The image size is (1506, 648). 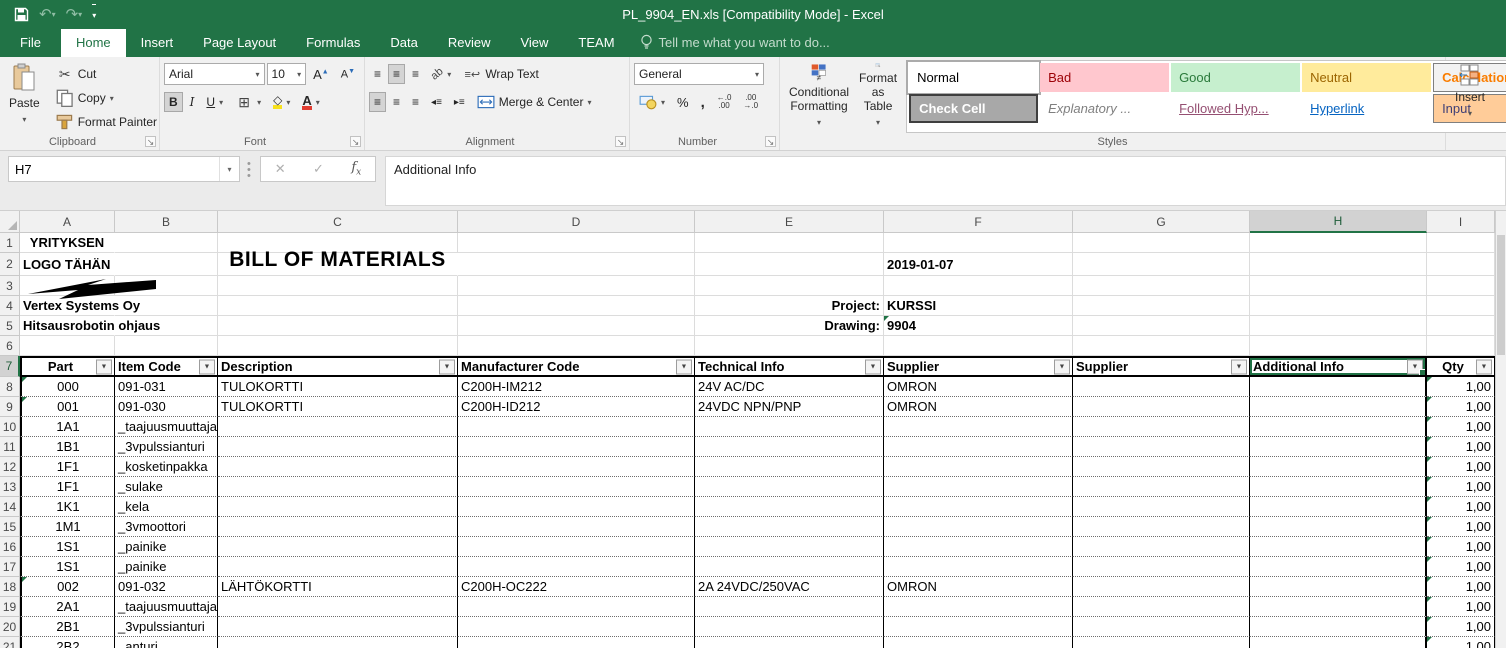 What do you see at coordinates (576, 607) in the screenshot?
I see `cell-D19` at bounding box center [576, 607].